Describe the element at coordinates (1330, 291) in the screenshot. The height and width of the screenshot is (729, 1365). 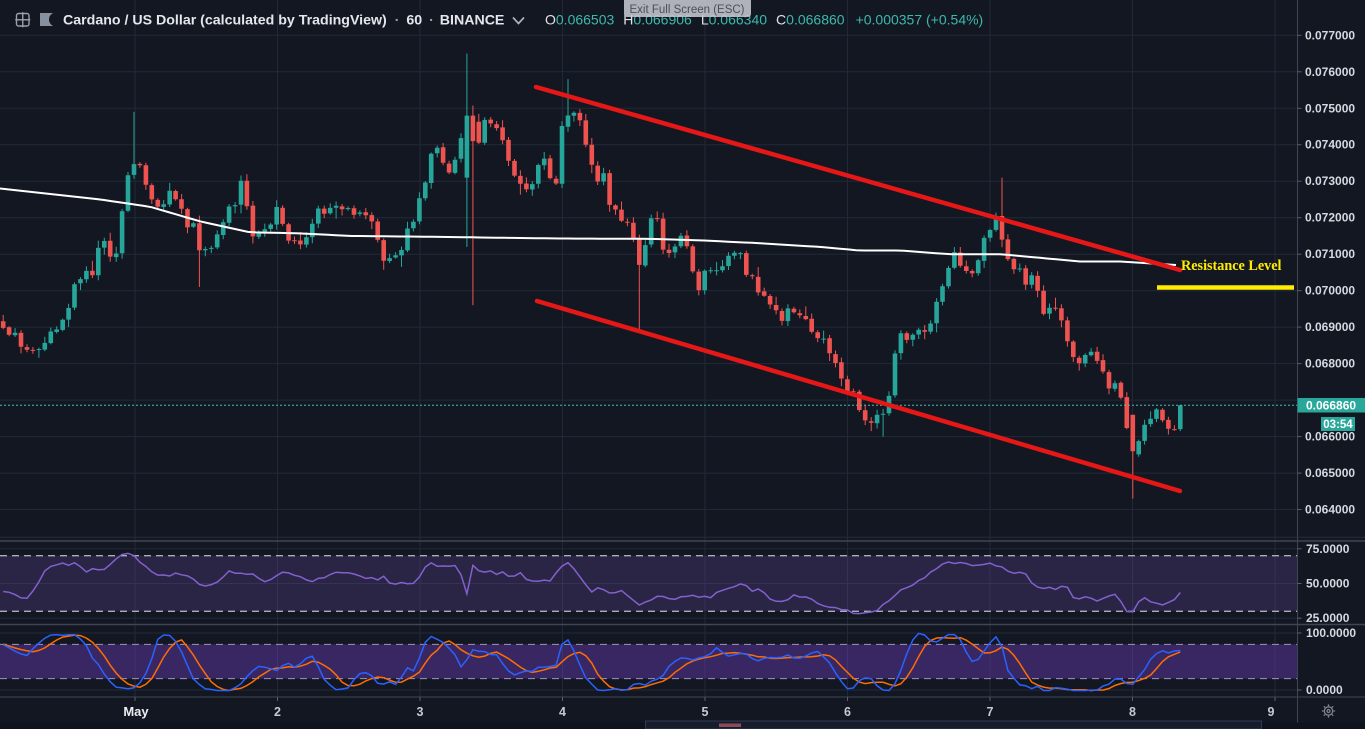
I see `svg-text: 0.070000` at that location.